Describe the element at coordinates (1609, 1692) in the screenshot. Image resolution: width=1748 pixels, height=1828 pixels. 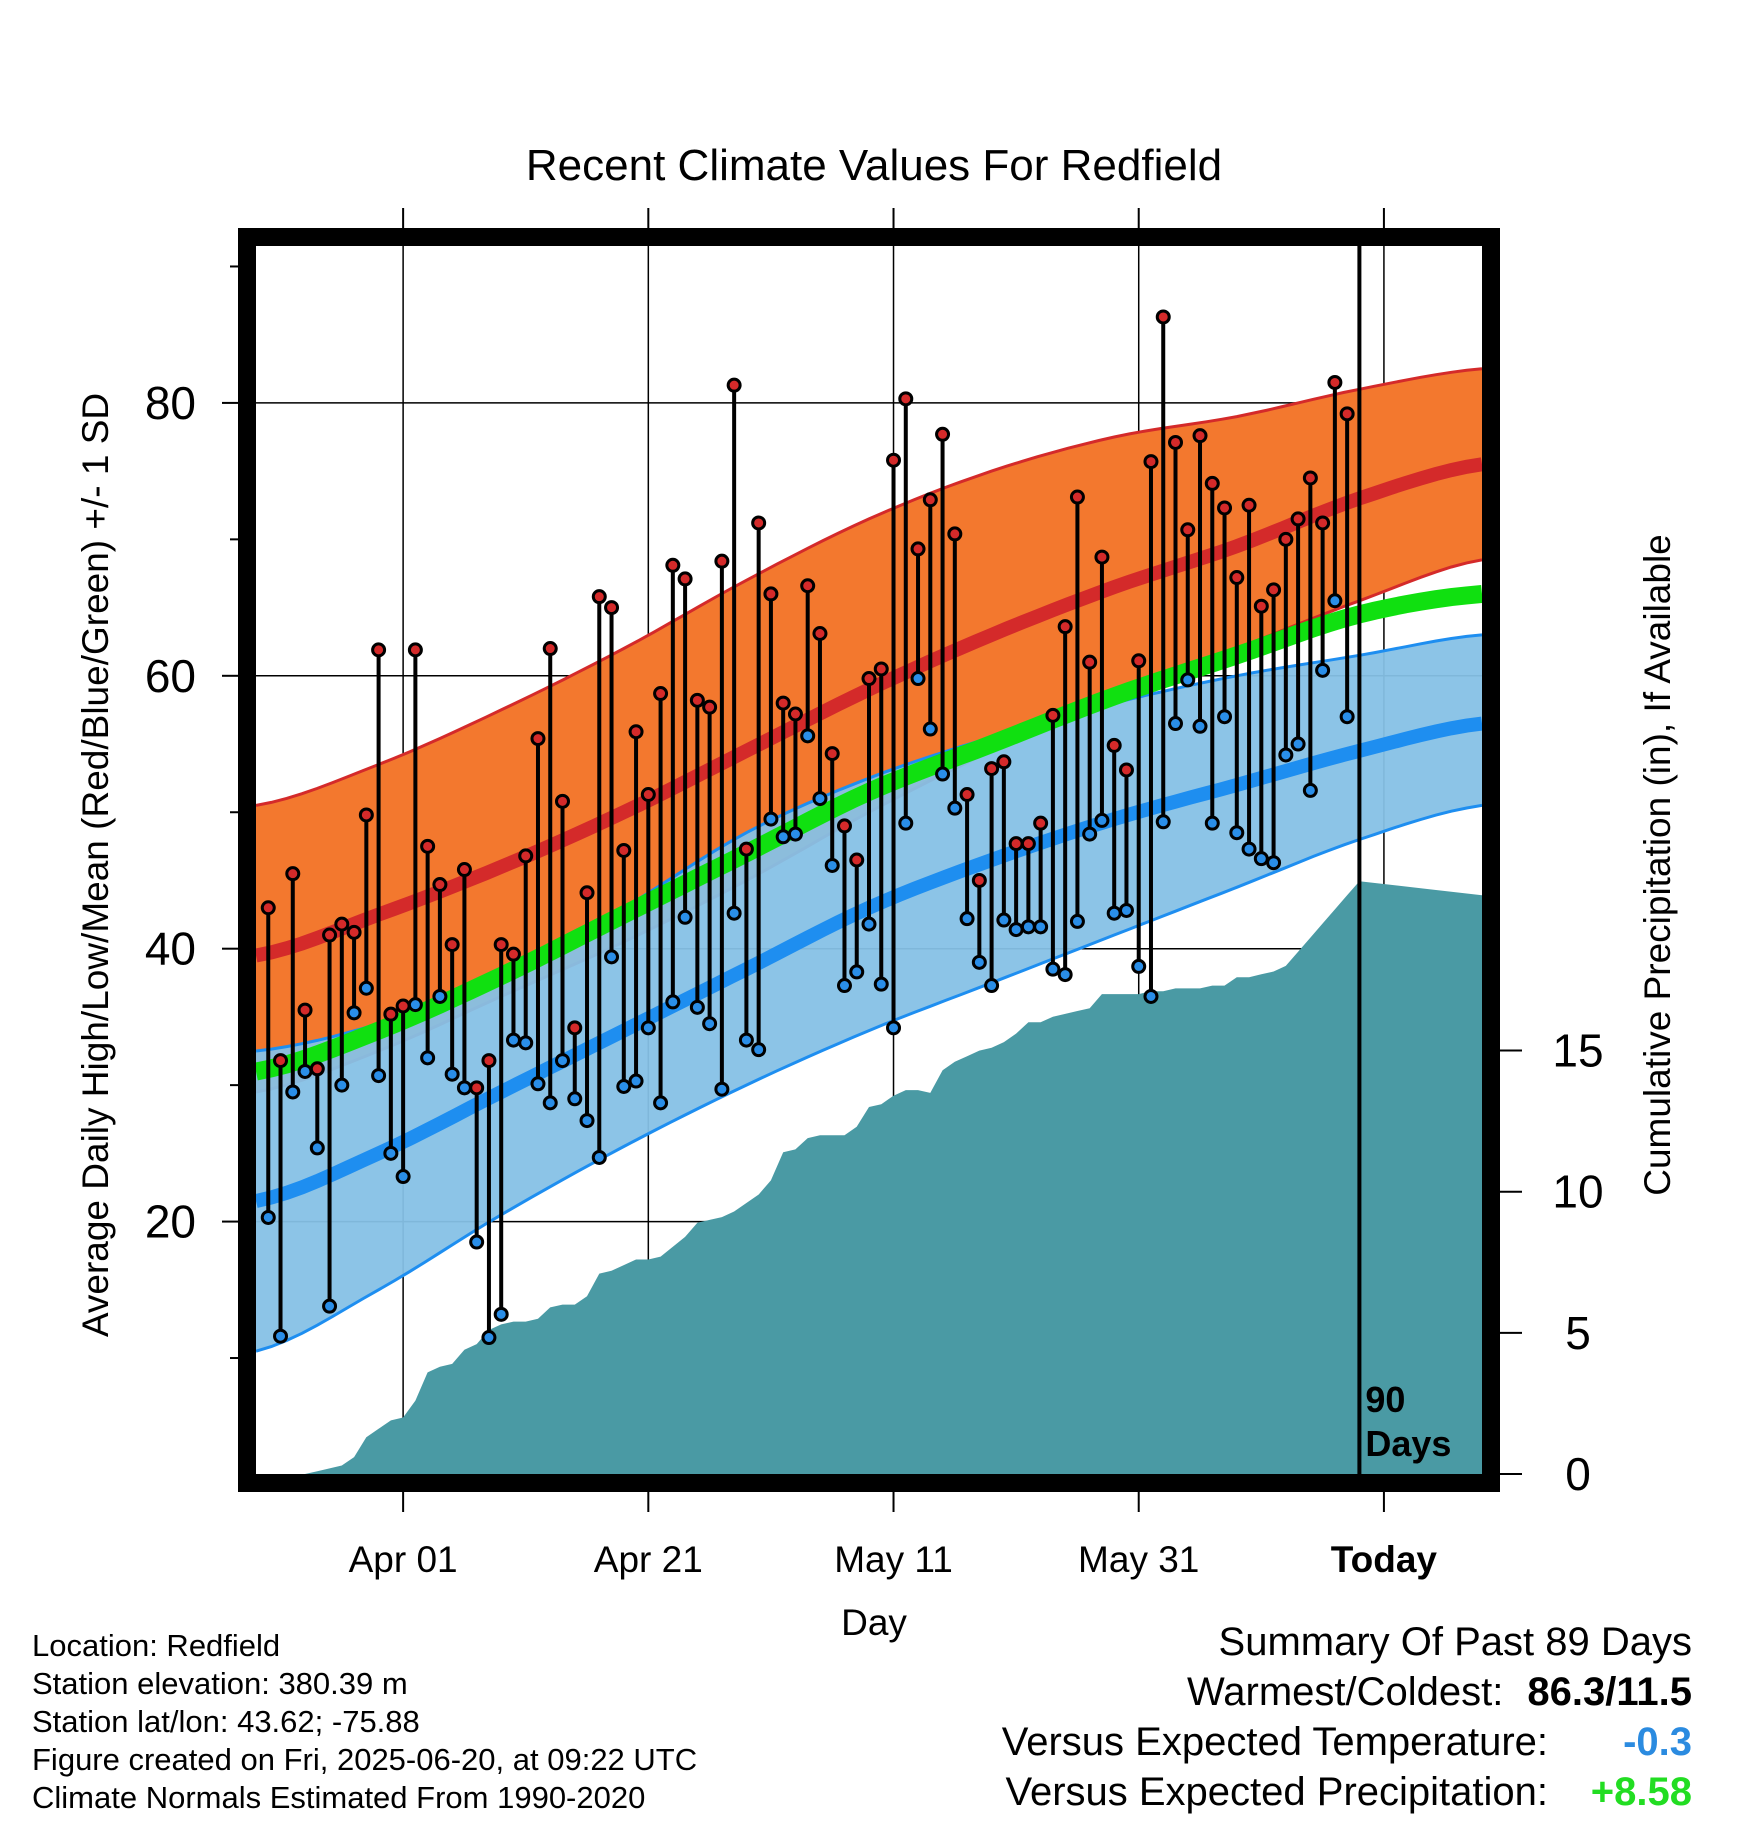
I see `summary-warmest-coldest-value: 86.3/11.5` at that location.